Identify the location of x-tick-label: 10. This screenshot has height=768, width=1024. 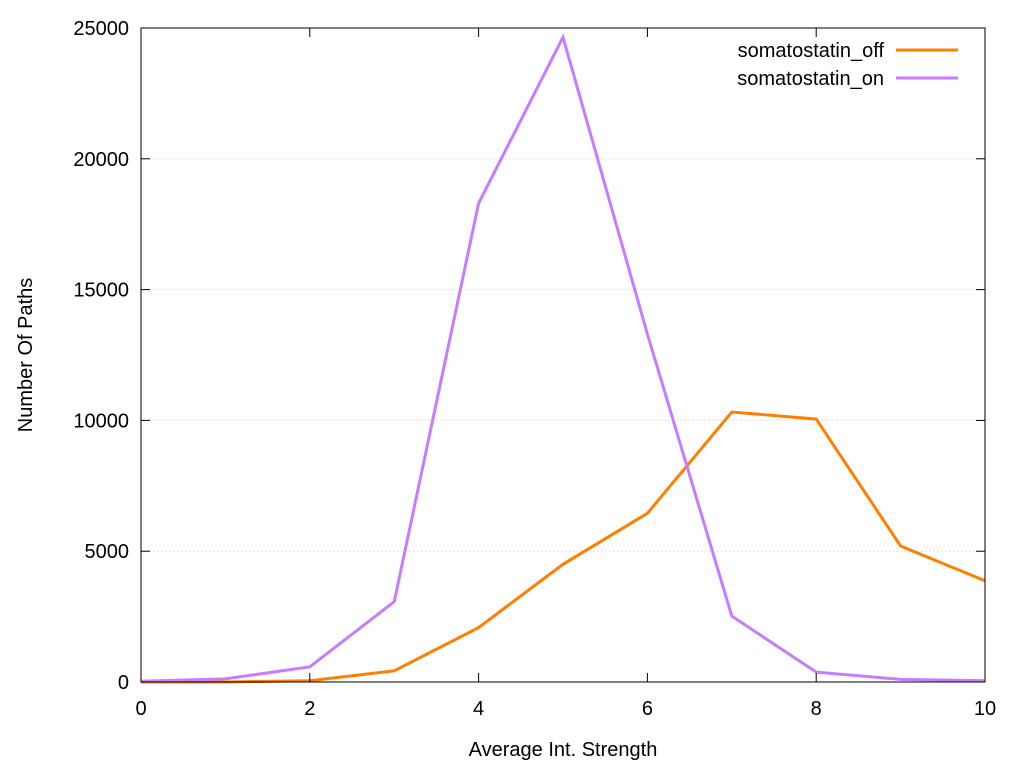
(985, 709).